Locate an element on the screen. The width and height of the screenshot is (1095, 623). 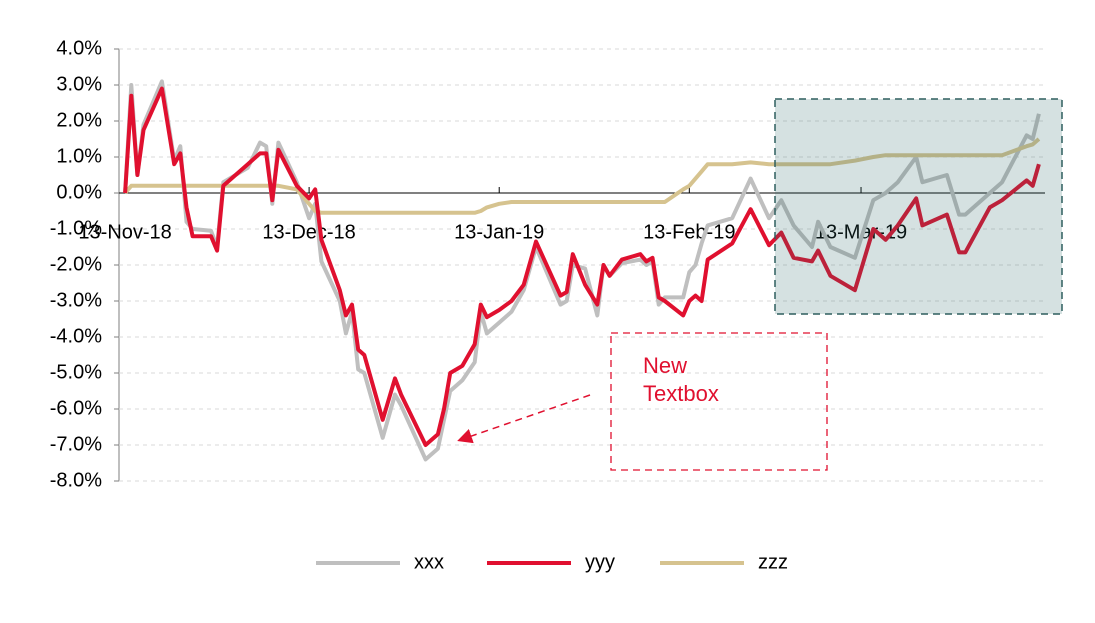
legend-label: yyy is located at coordinates (600, 562).